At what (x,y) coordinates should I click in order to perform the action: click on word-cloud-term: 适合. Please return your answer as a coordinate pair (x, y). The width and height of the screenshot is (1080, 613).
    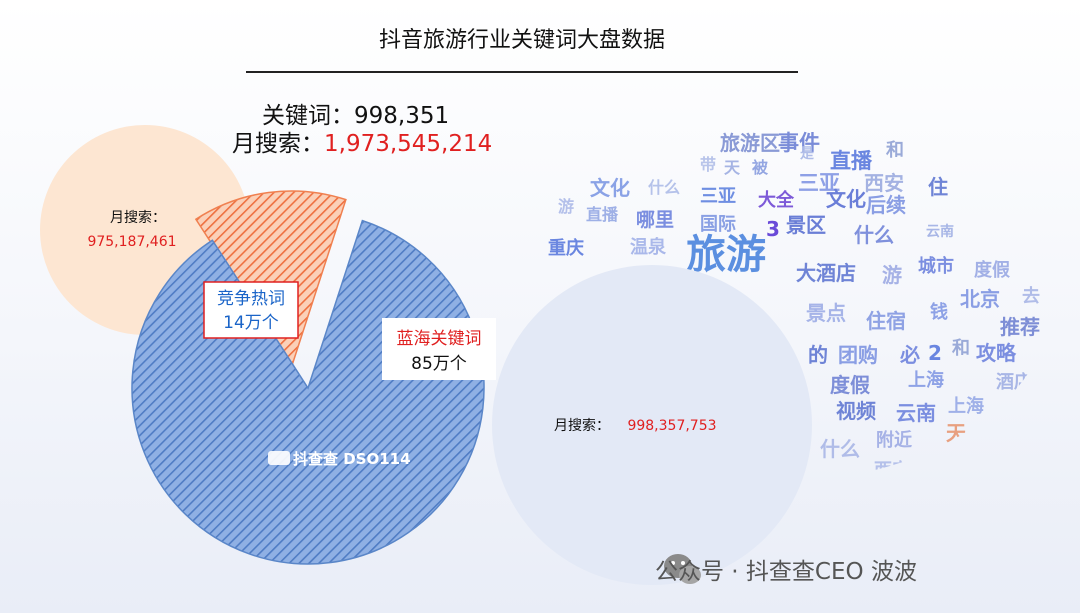
    Looking at the image, I should click on (956, 462).